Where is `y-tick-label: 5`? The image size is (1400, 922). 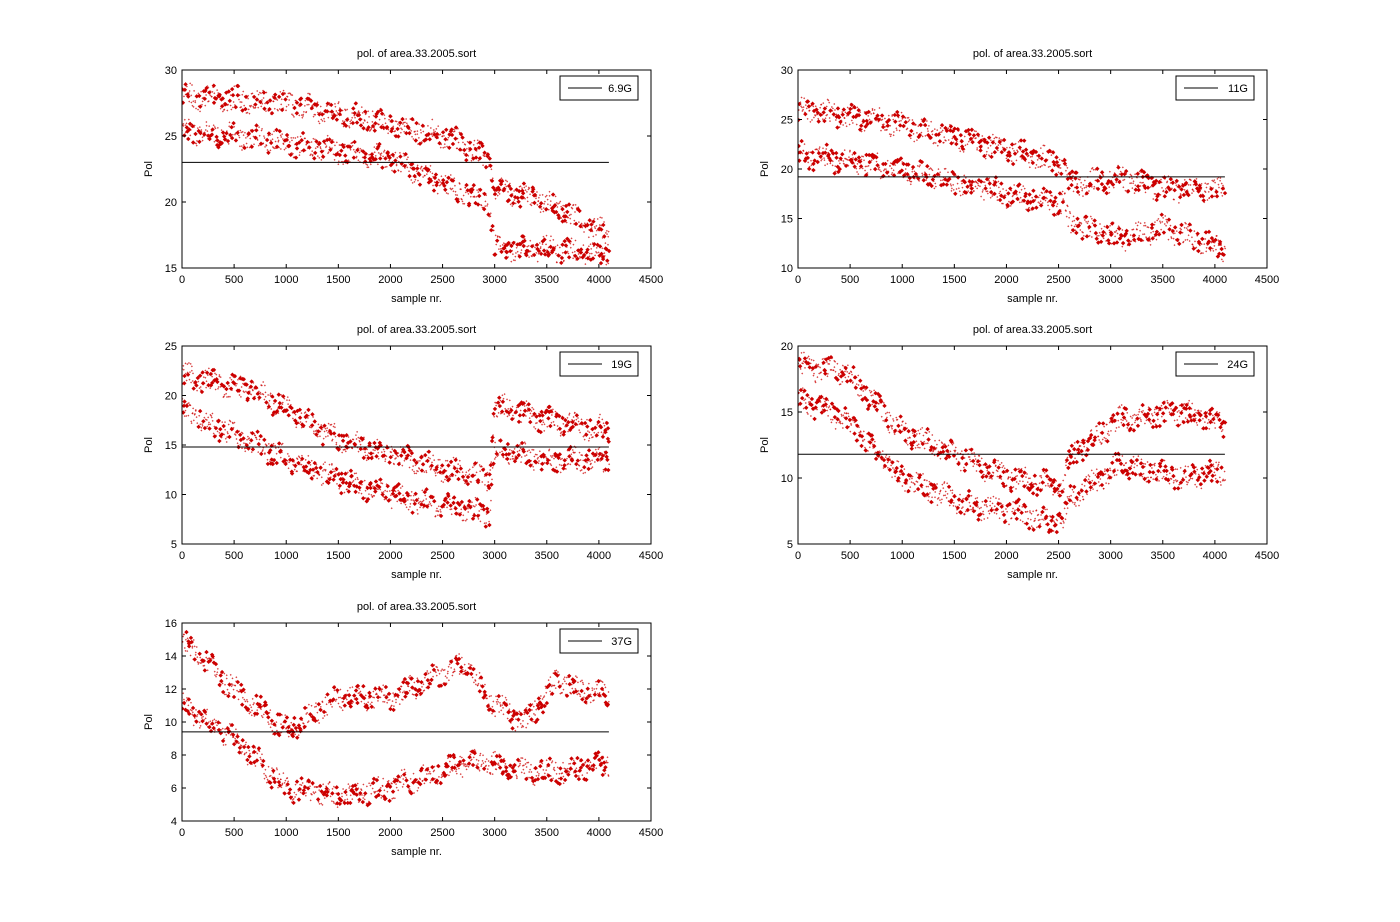 y-tick-label: 5 is located at coordinates (174, 545).